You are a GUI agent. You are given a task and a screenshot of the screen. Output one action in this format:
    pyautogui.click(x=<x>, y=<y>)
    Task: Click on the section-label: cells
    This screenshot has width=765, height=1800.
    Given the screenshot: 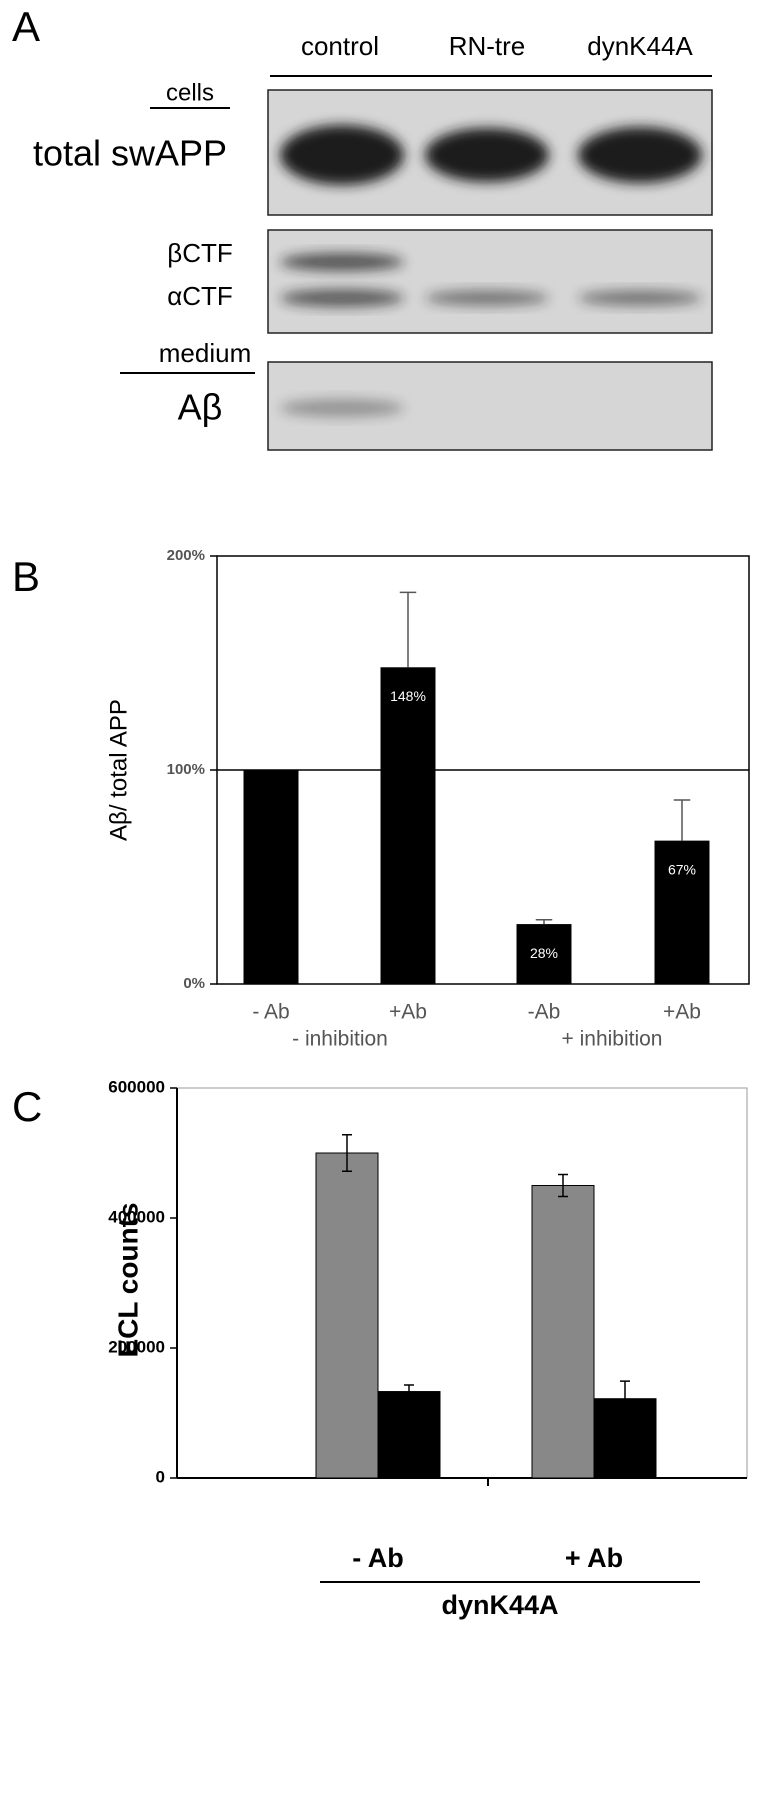 What is the action you would take?
    pyautogui.click(x=190, y=92)
    